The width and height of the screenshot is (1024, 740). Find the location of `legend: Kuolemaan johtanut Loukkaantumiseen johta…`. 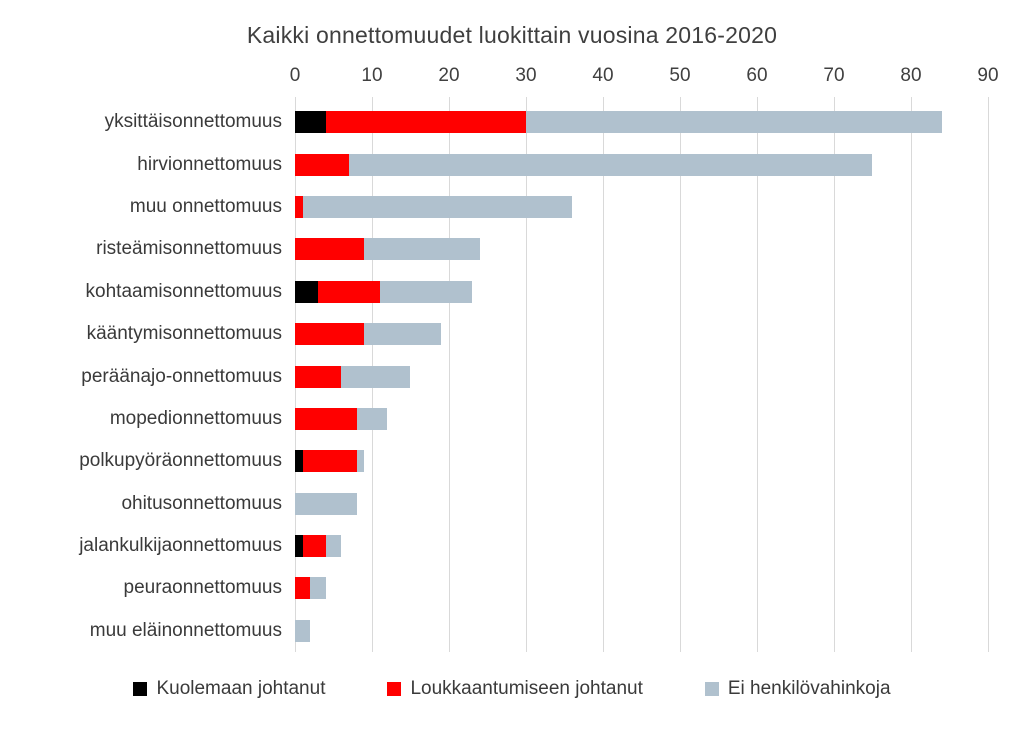

legend: Kuolemaan johtanut Loukkaantumiseen johta… is located at coordinates (512, 689).